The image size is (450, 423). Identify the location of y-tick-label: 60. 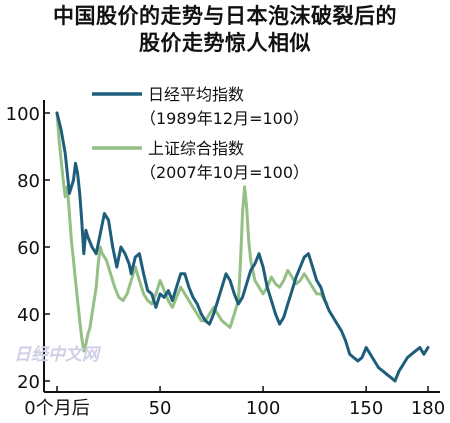
(28, 248).